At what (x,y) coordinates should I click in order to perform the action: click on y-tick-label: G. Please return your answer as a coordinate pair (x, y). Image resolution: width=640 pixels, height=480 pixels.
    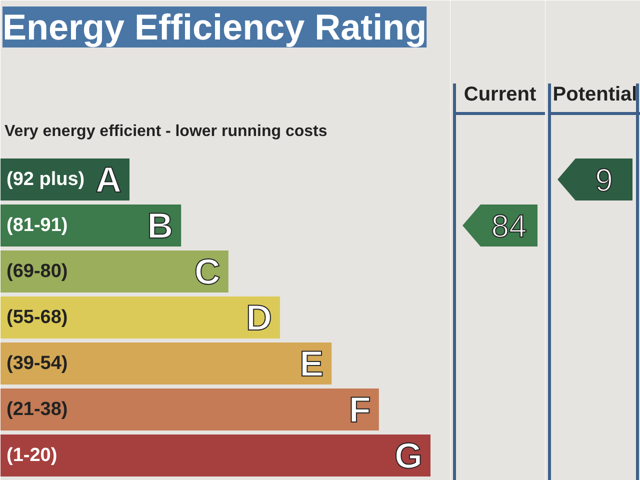
    Looking at the image, I should click on (408, 455).